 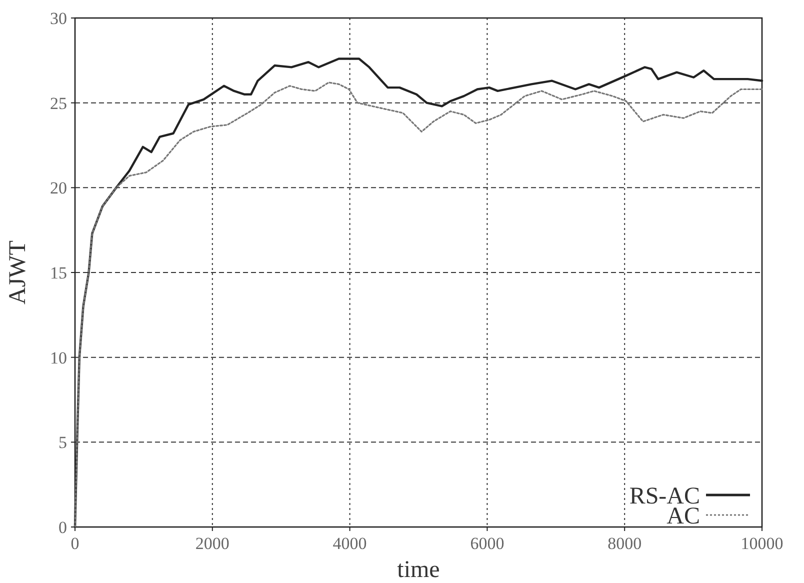 I want to click on x-axis-title: time, so click(x=418, y=570).